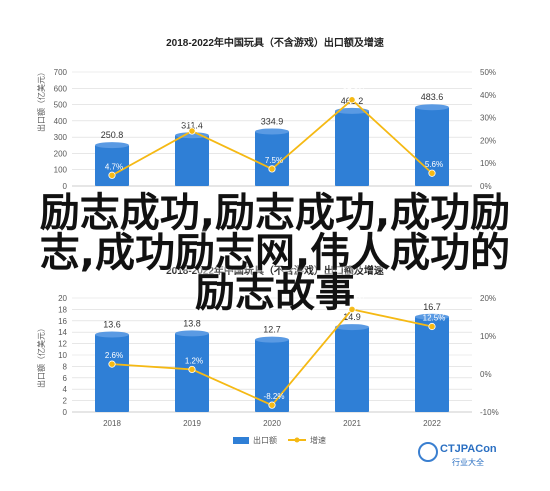 Image resolution: width=550 pixels, height=491 pixels. Describe the element at coordinates (428, 452) in the screenshot. I see `watermark-logo-icon` at that location.